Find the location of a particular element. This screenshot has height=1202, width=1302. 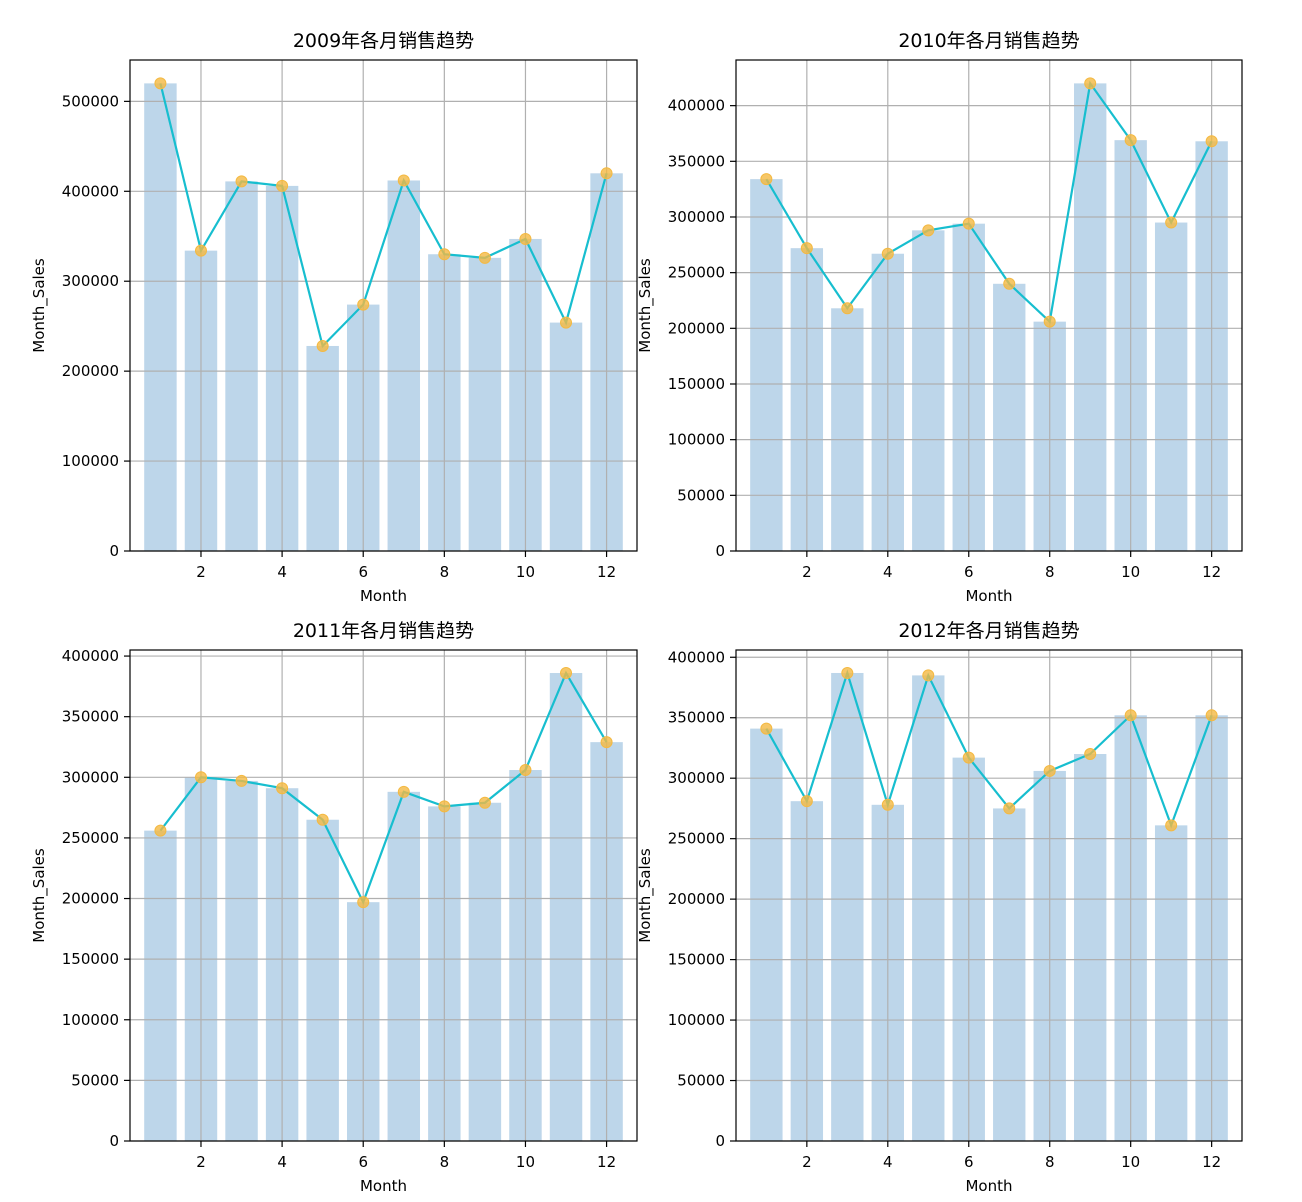

chart-title: 2010年各月销售趋势 is located at coordinates (988, 41).